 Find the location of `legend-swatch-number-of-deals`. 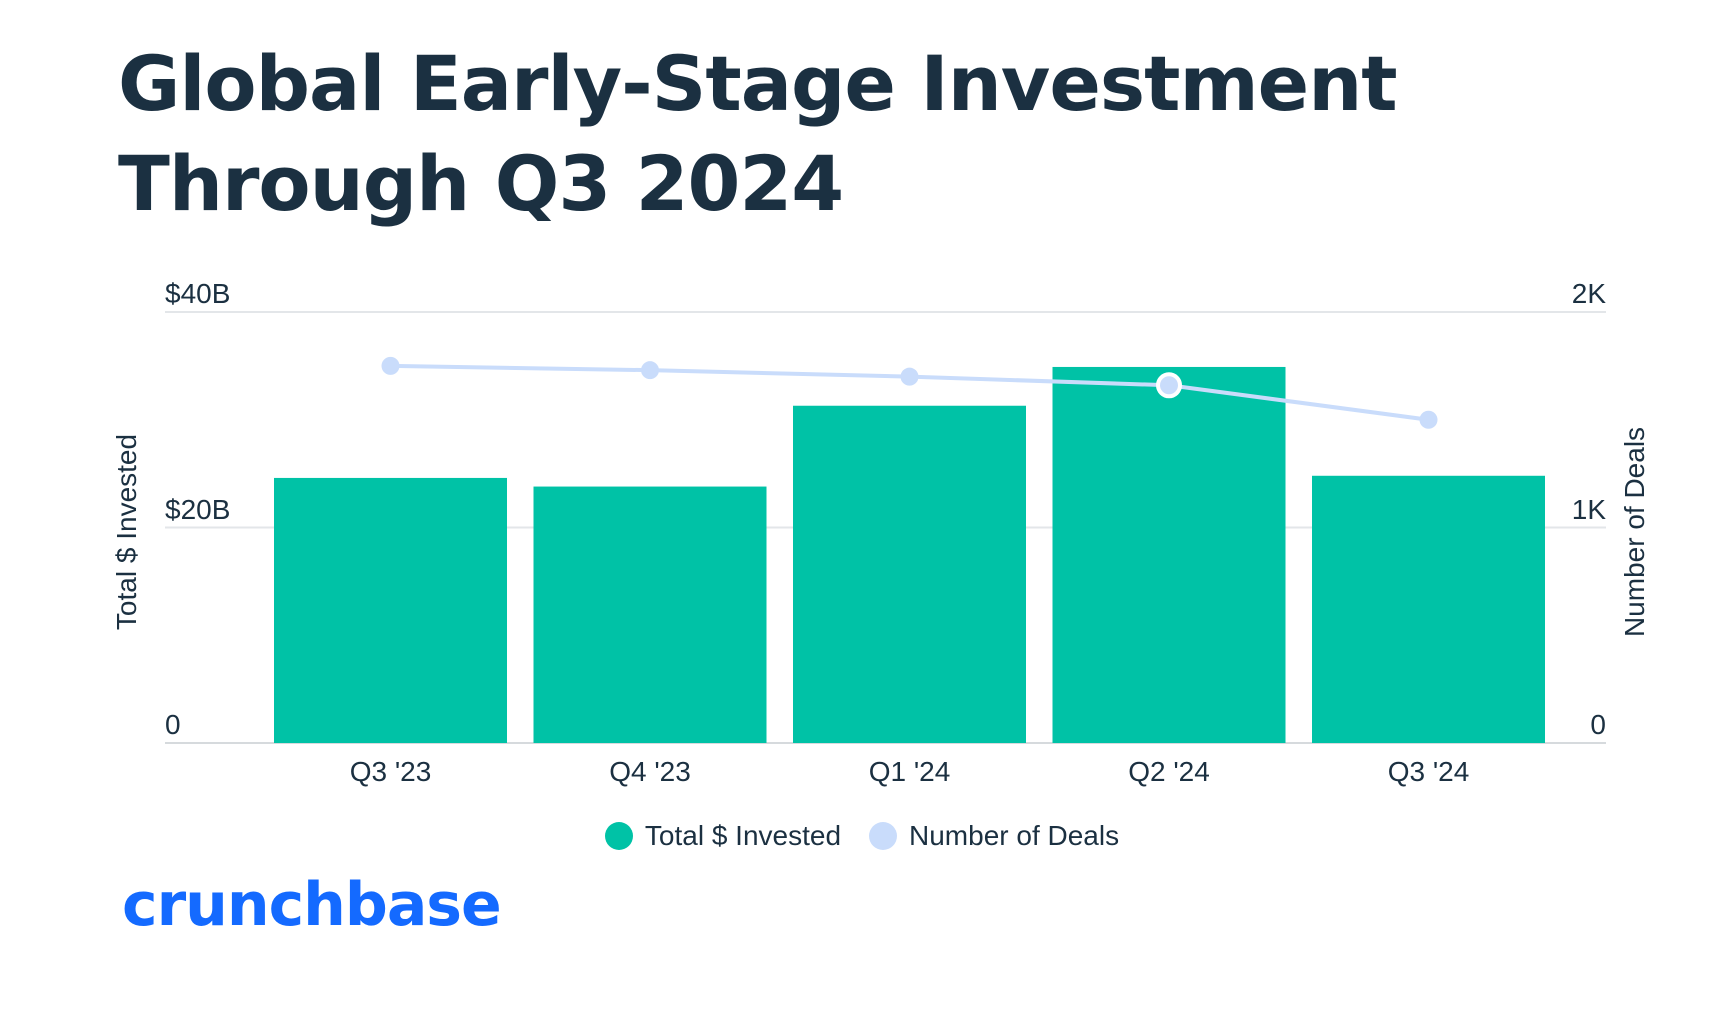

legend-swatch-number-of-deals is located at coordinates (883, 836).